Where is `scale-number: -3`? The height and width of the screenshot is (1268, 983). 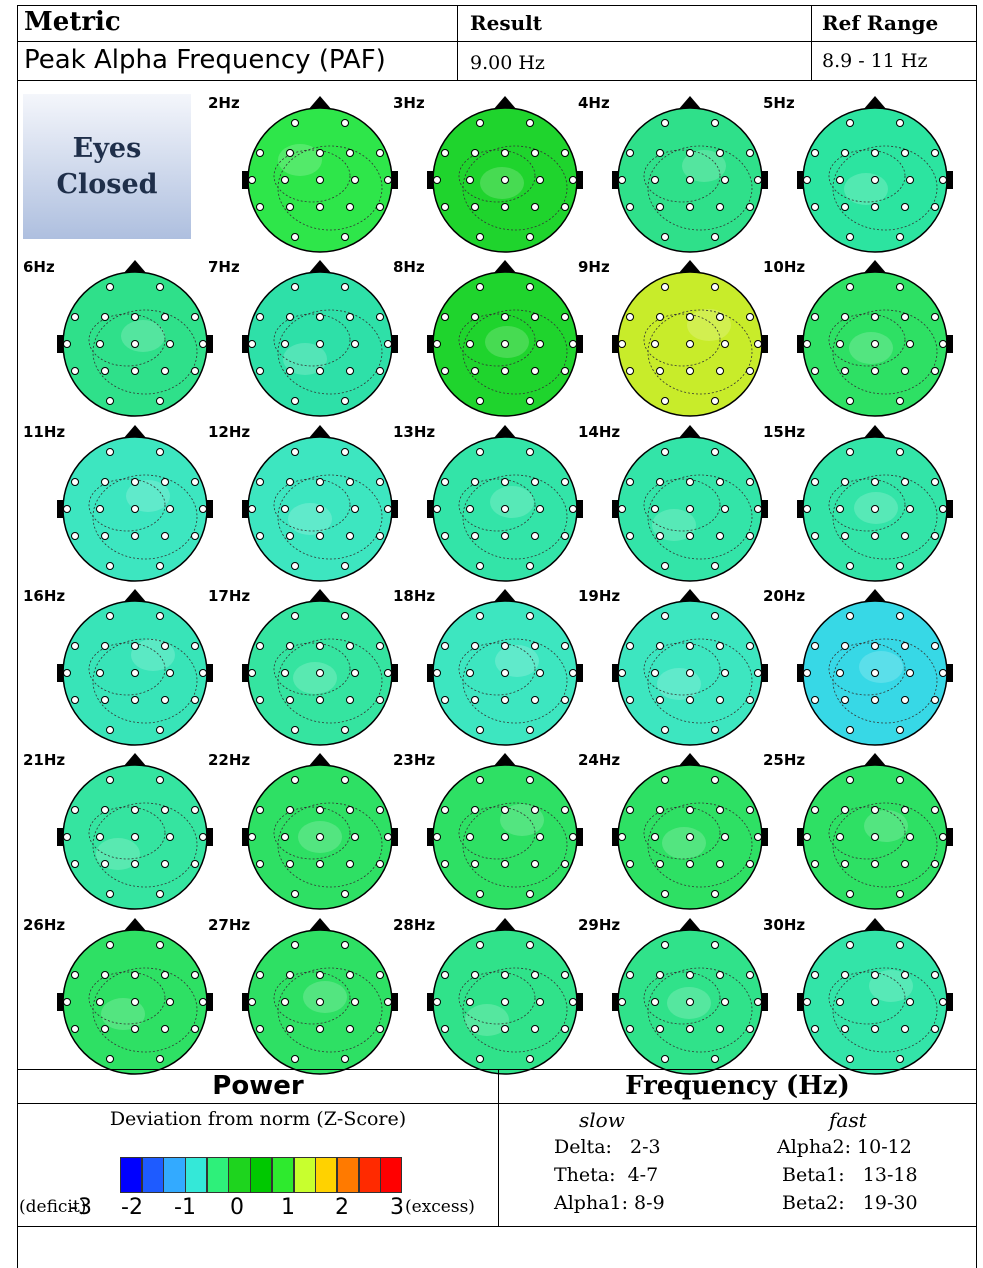
scale-number: -3 is located at coordinates (81, 1207).